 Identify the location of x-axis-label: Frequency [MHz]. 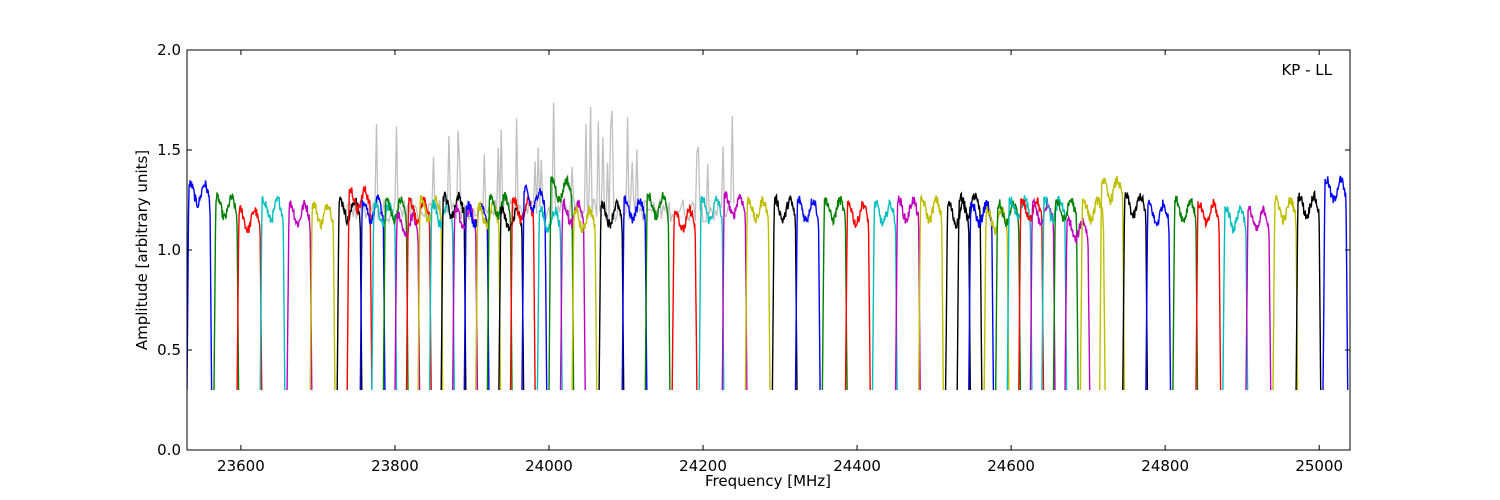
(768, 481).